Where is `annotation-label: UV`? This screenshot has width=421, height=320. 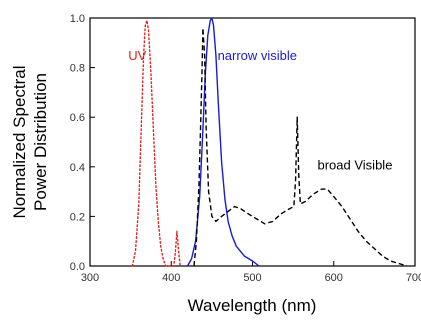 annotation-label: UV is located at coordinates (137, 55).